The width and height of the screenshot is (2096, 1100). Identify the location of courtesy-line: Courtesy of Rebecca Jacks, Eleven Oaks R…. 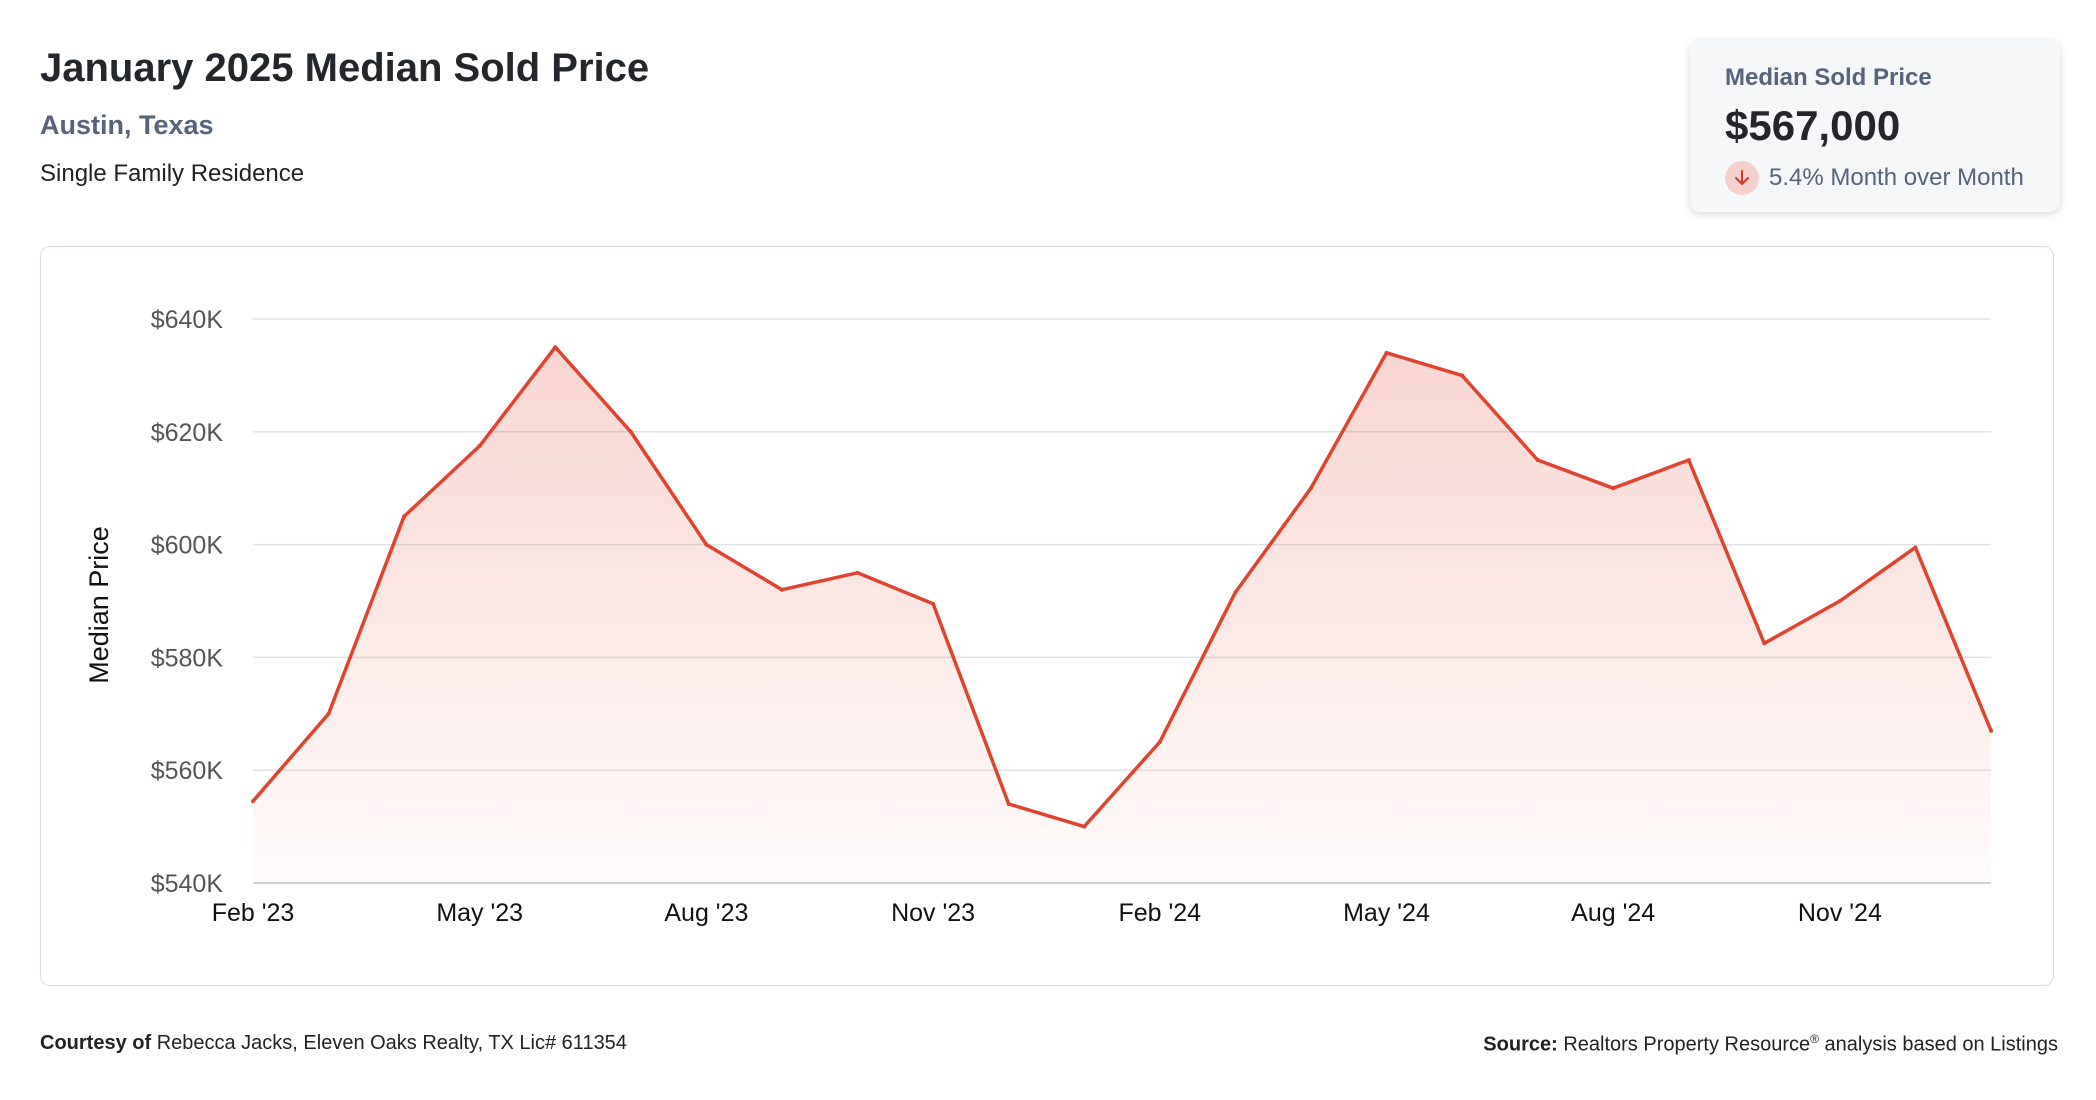
(333, 1043).